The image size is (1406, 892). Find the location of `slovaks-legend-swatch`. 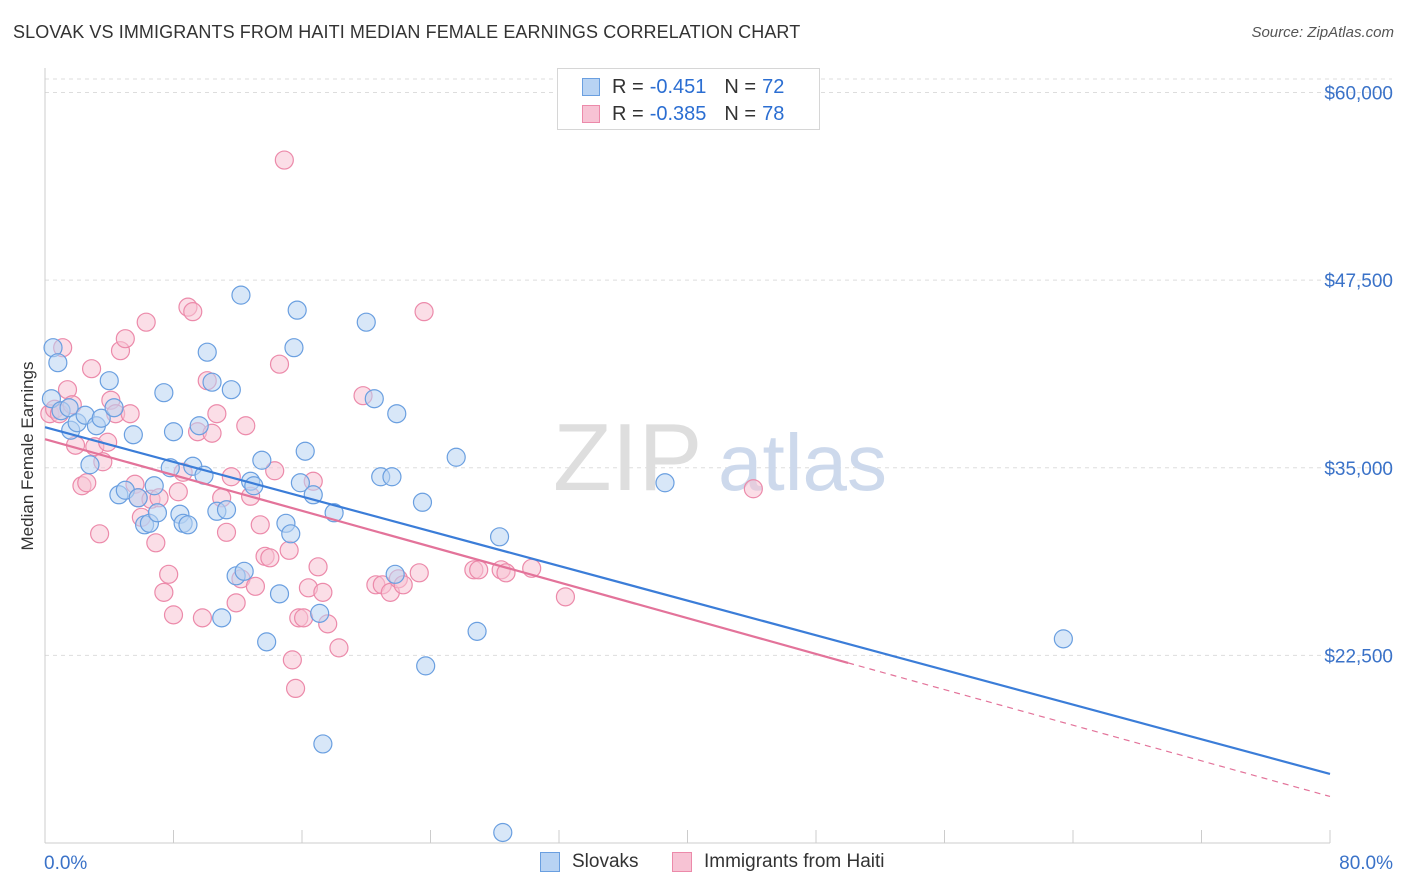

slovaks-legend-swatch is located at coordinates (550, 862).